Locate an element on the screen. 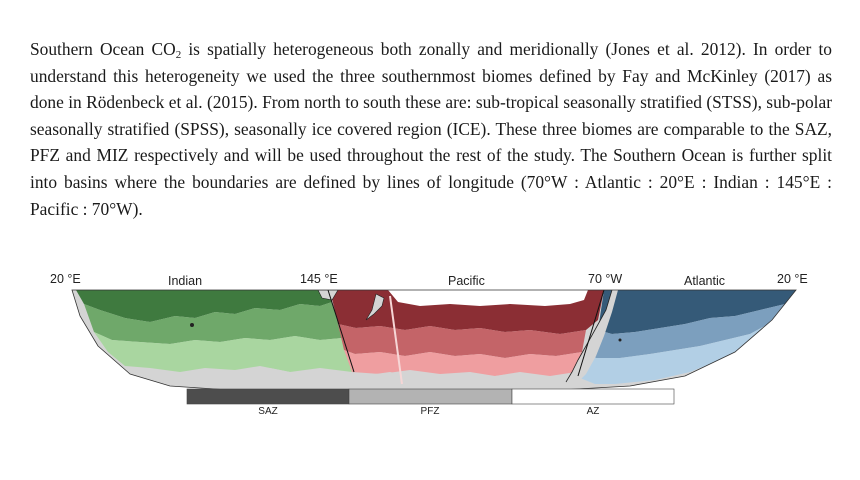  lon-label-right: 20 °E is located at coordinates (792, 279).